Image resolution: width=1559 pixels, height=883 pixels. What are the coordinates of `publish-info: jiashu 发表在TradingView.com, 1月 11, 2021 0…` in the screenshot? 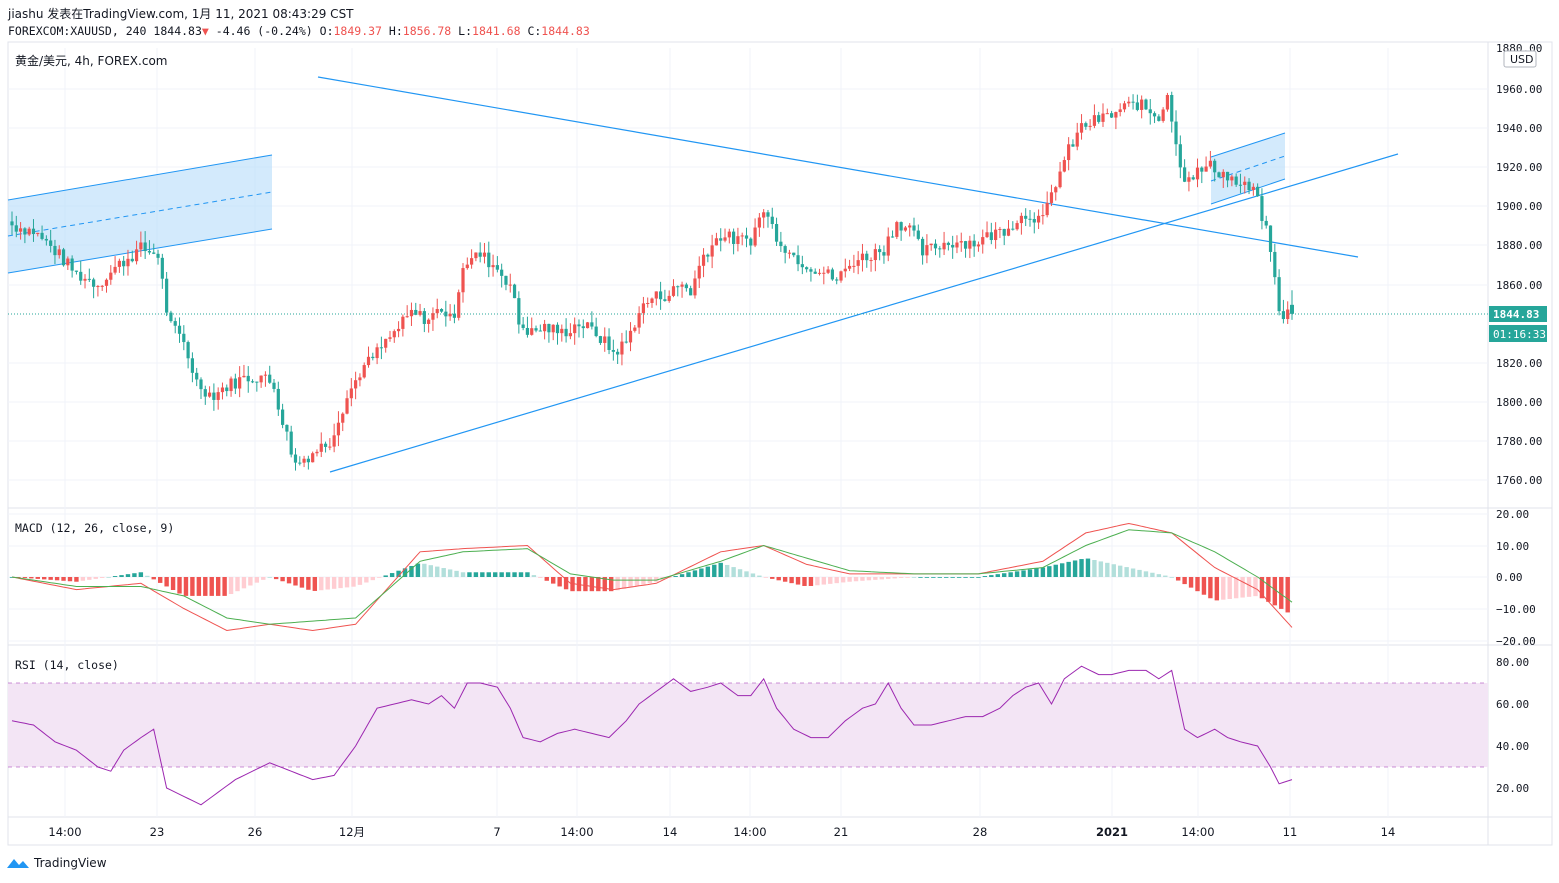 It's located at (181, 14).